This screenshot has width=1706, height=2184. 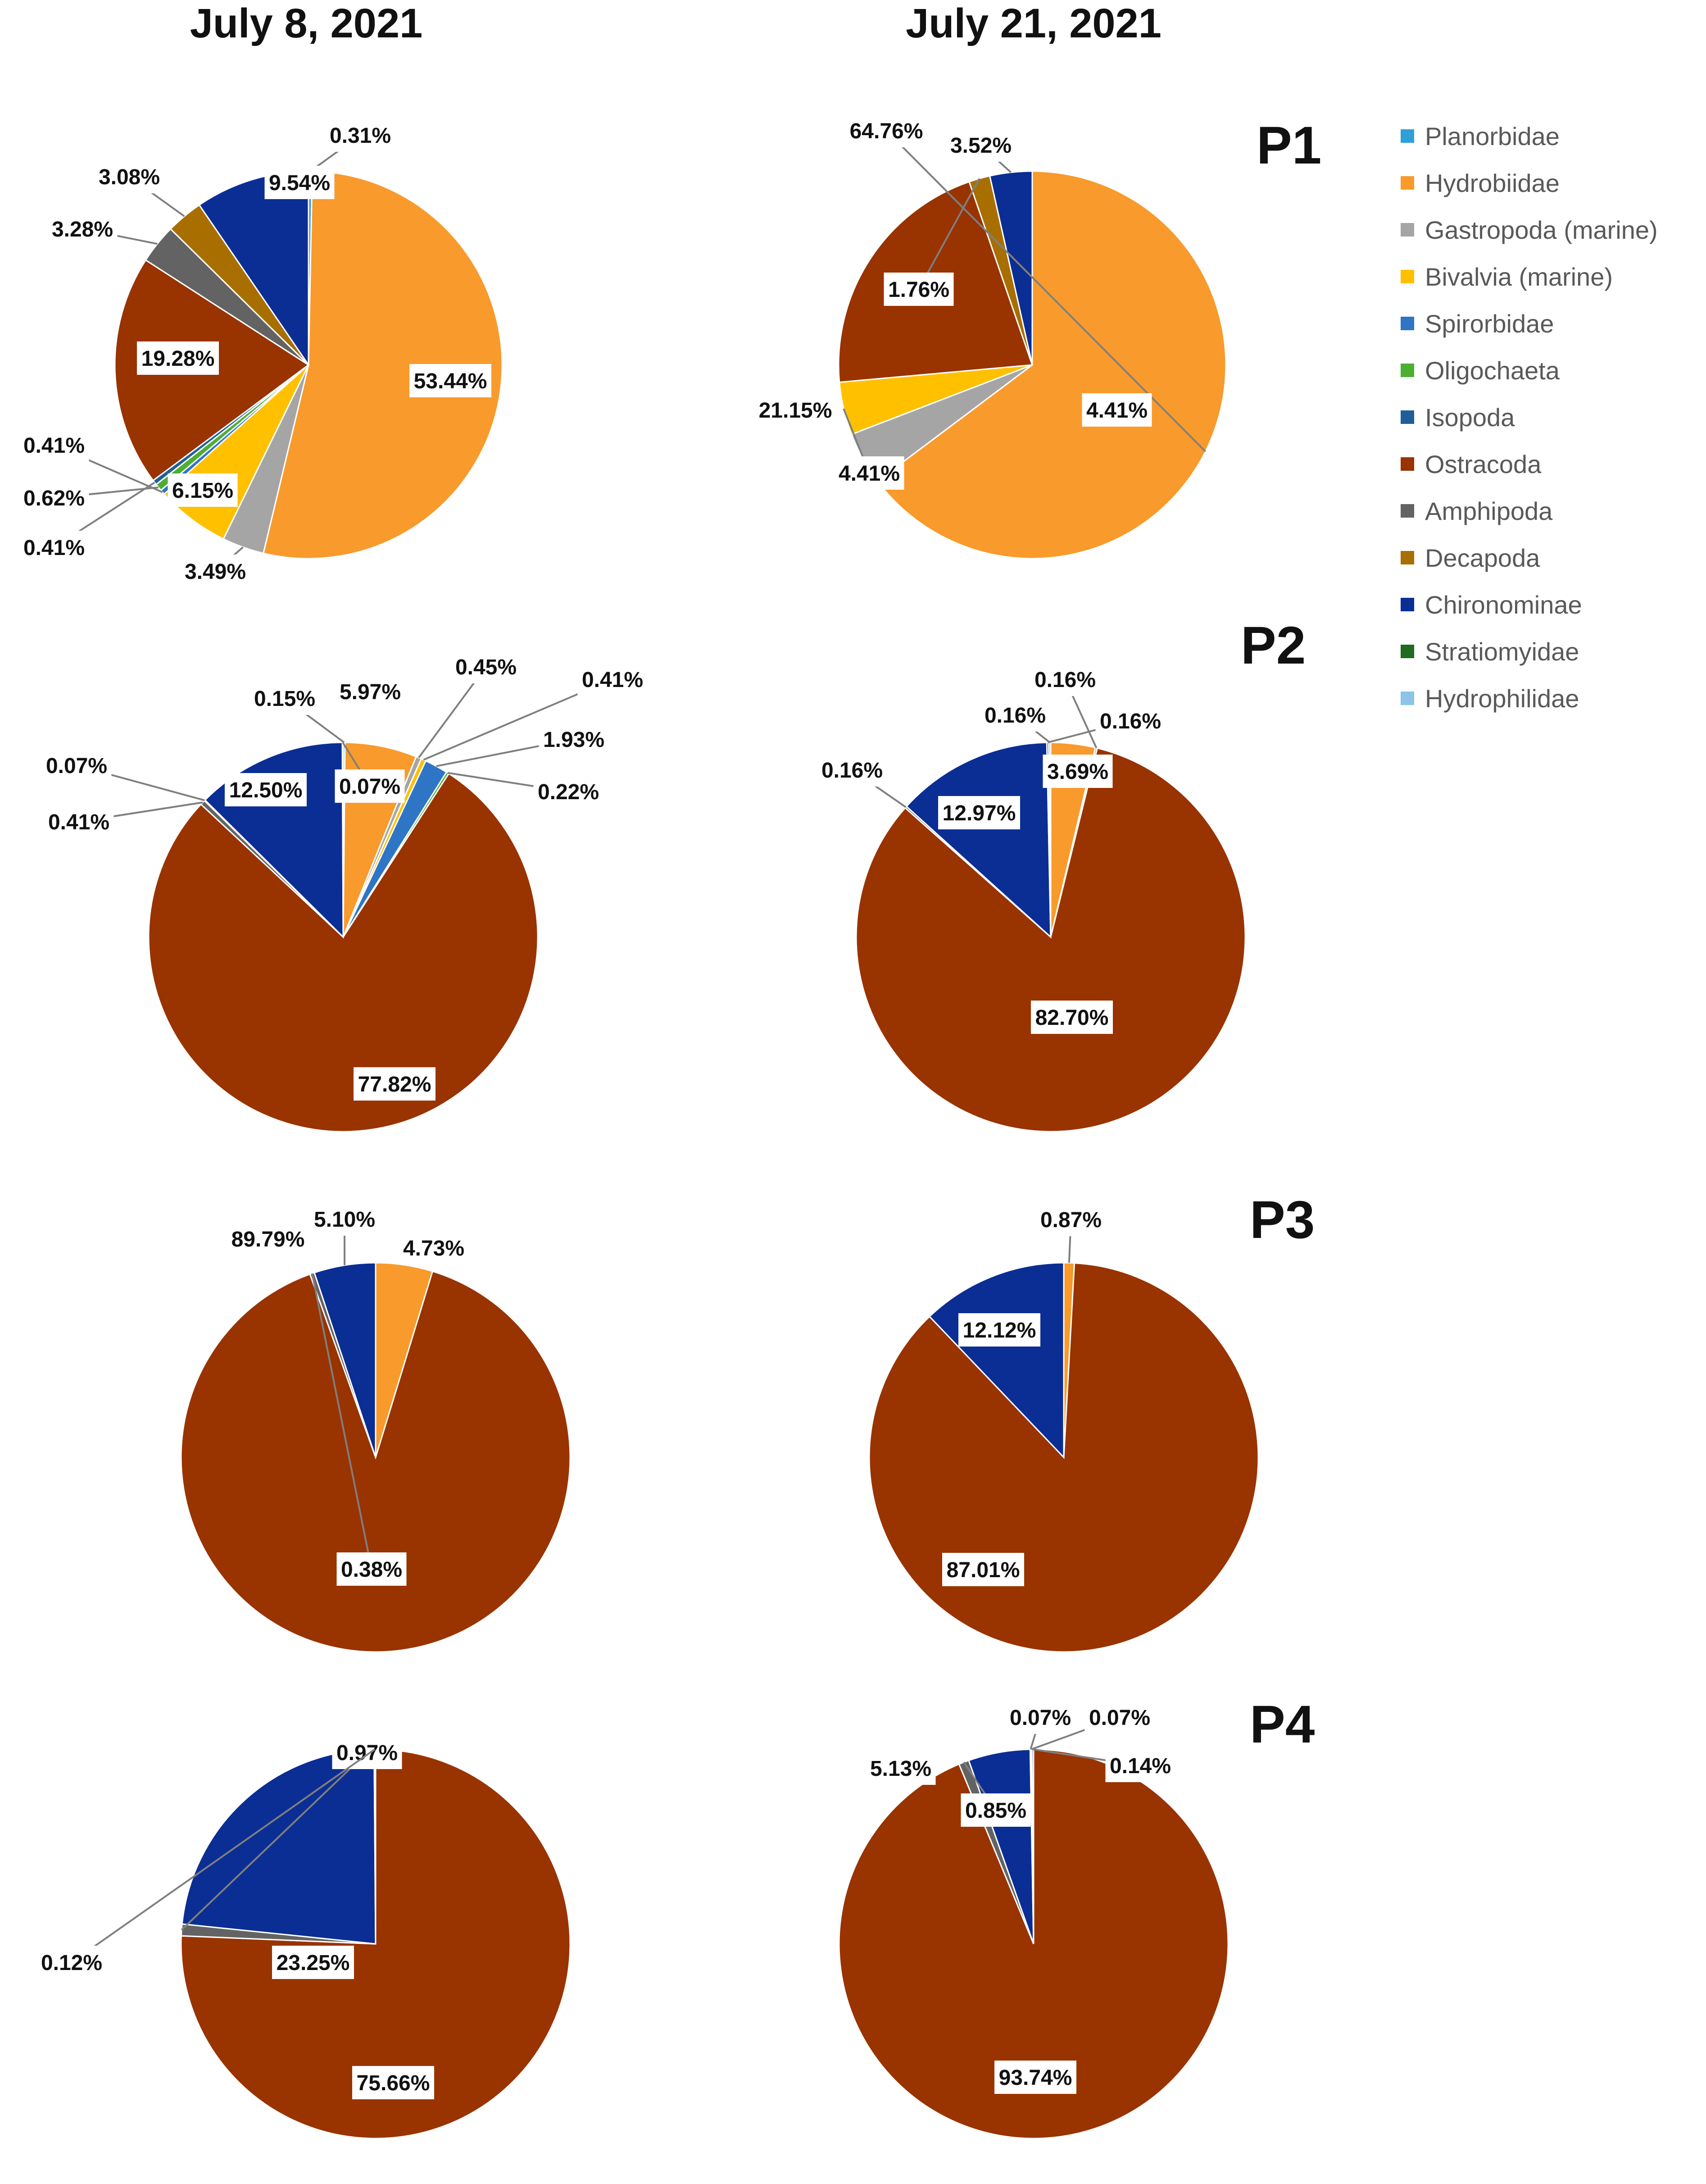 I want to click on data-label: 3.49%, so click(x=215, y=572).